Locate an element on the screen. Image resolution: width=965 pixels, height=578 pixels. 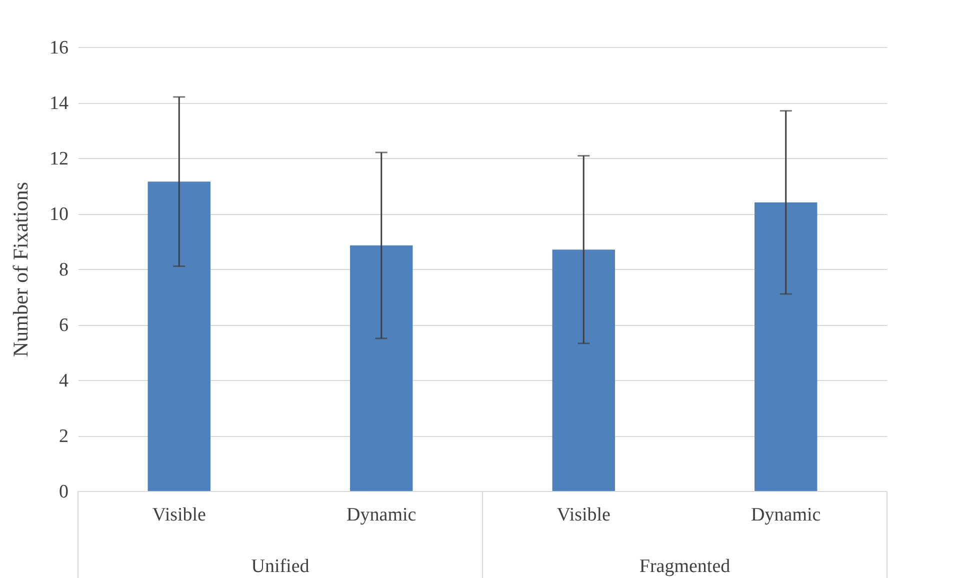
y-tick-label: 10 is located at coordinates (59, 214).